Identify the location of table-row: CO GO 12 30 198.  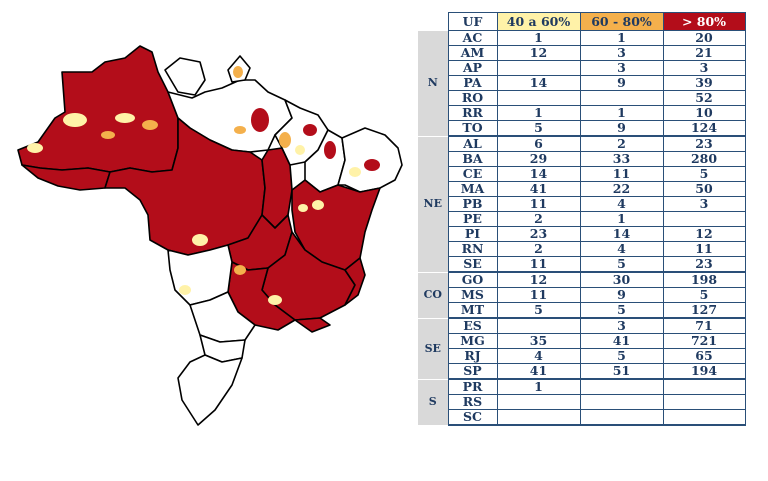
(582, 295).